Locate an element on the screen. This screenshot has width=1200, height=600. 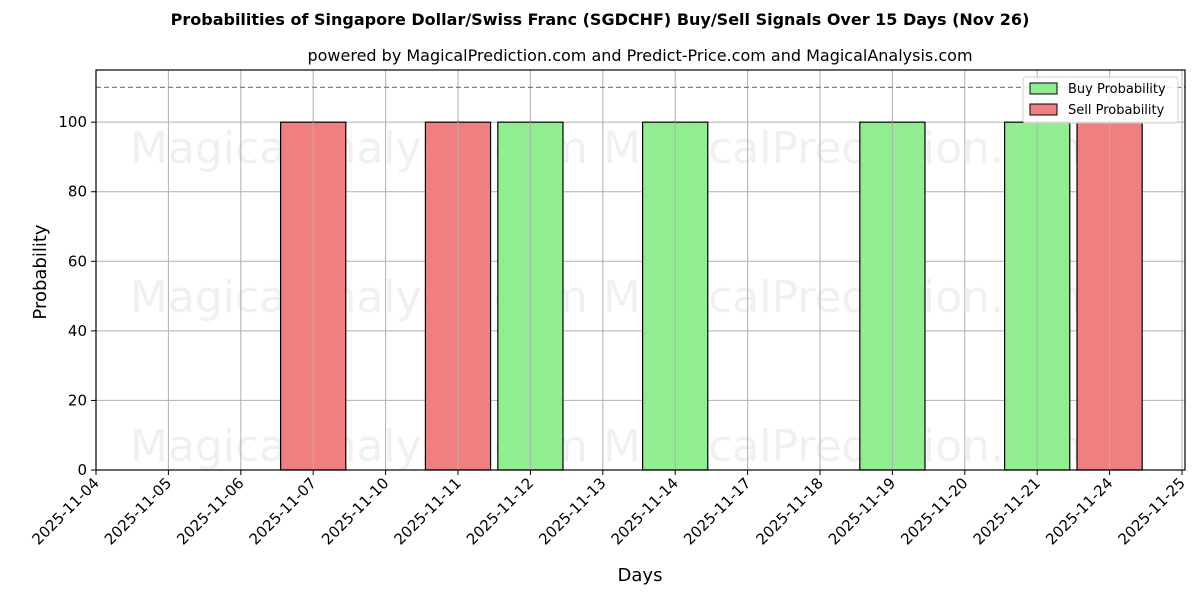
x-tick-label: 2025-11-17 is located at coordinates (717, 511).